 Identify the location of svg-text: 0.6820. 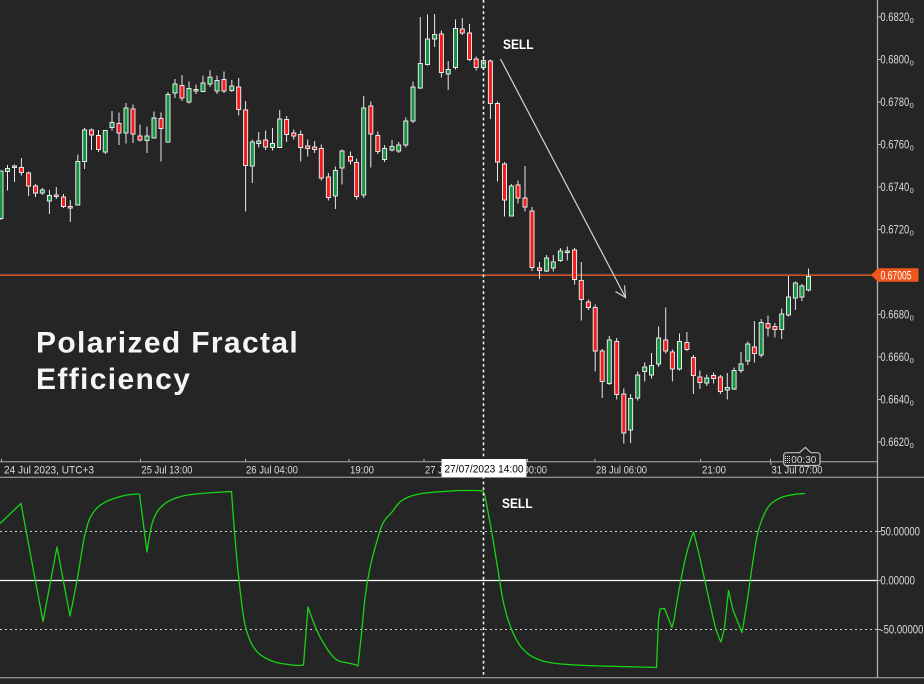
(894, 18).